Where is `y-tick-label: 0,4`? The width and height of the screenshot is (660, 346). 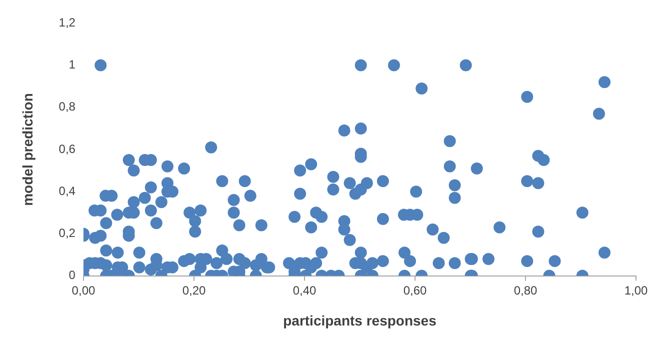
y-tick-label: 0,4 is located at coordinates (67, 191).